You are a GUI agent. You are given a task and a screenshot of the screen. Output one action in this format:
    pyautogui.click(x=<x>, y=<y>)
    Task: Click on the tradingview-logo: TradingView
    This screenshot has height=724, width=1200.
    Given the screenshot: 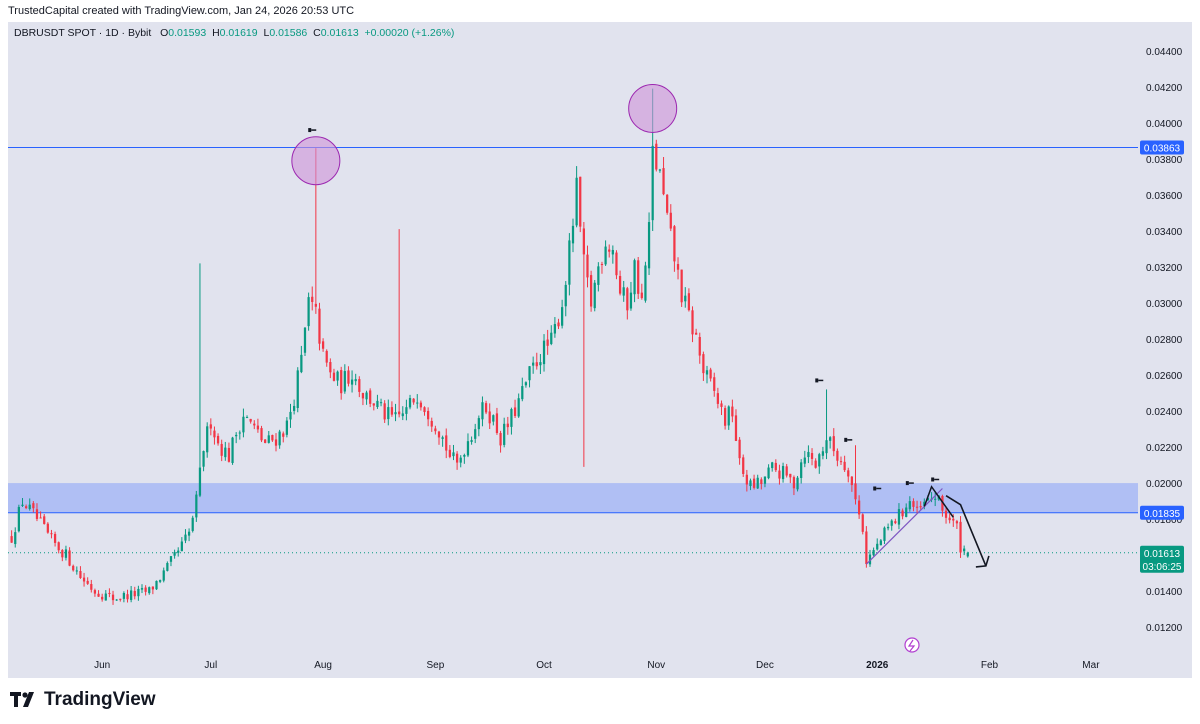 What is the action you would take?
    pyautogui.click(x=83, y=700)
    